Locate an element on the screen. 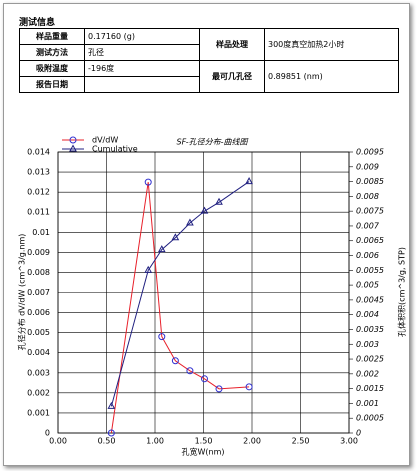 This screenshot has width=417, height=471. y2-tick-label: 0.0015 is located at coordinates (370, 388).